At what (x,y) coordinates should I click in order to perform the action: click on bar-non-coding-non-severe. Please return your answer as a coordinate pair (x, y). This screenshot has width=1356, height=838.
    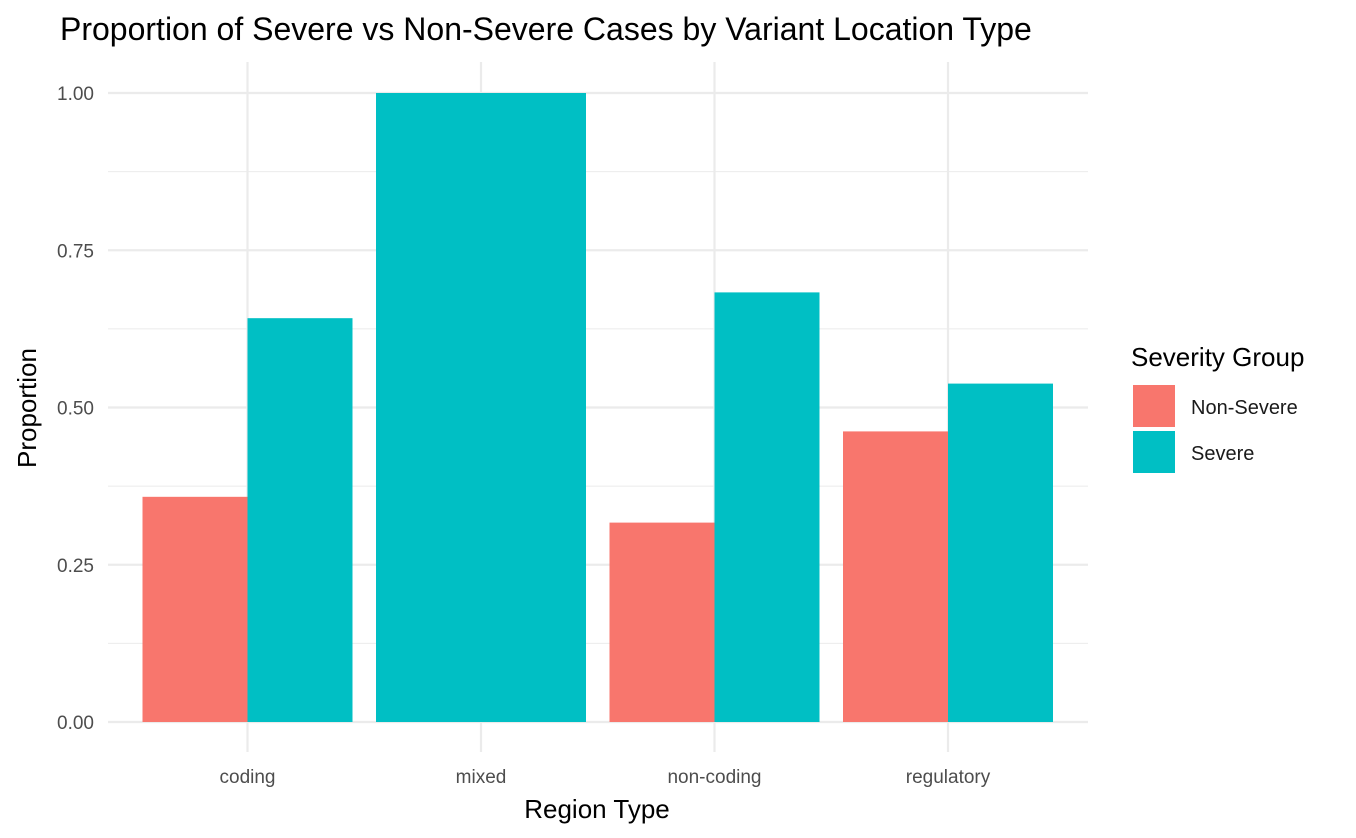
    Looking at the image, I should click on (662, 622).